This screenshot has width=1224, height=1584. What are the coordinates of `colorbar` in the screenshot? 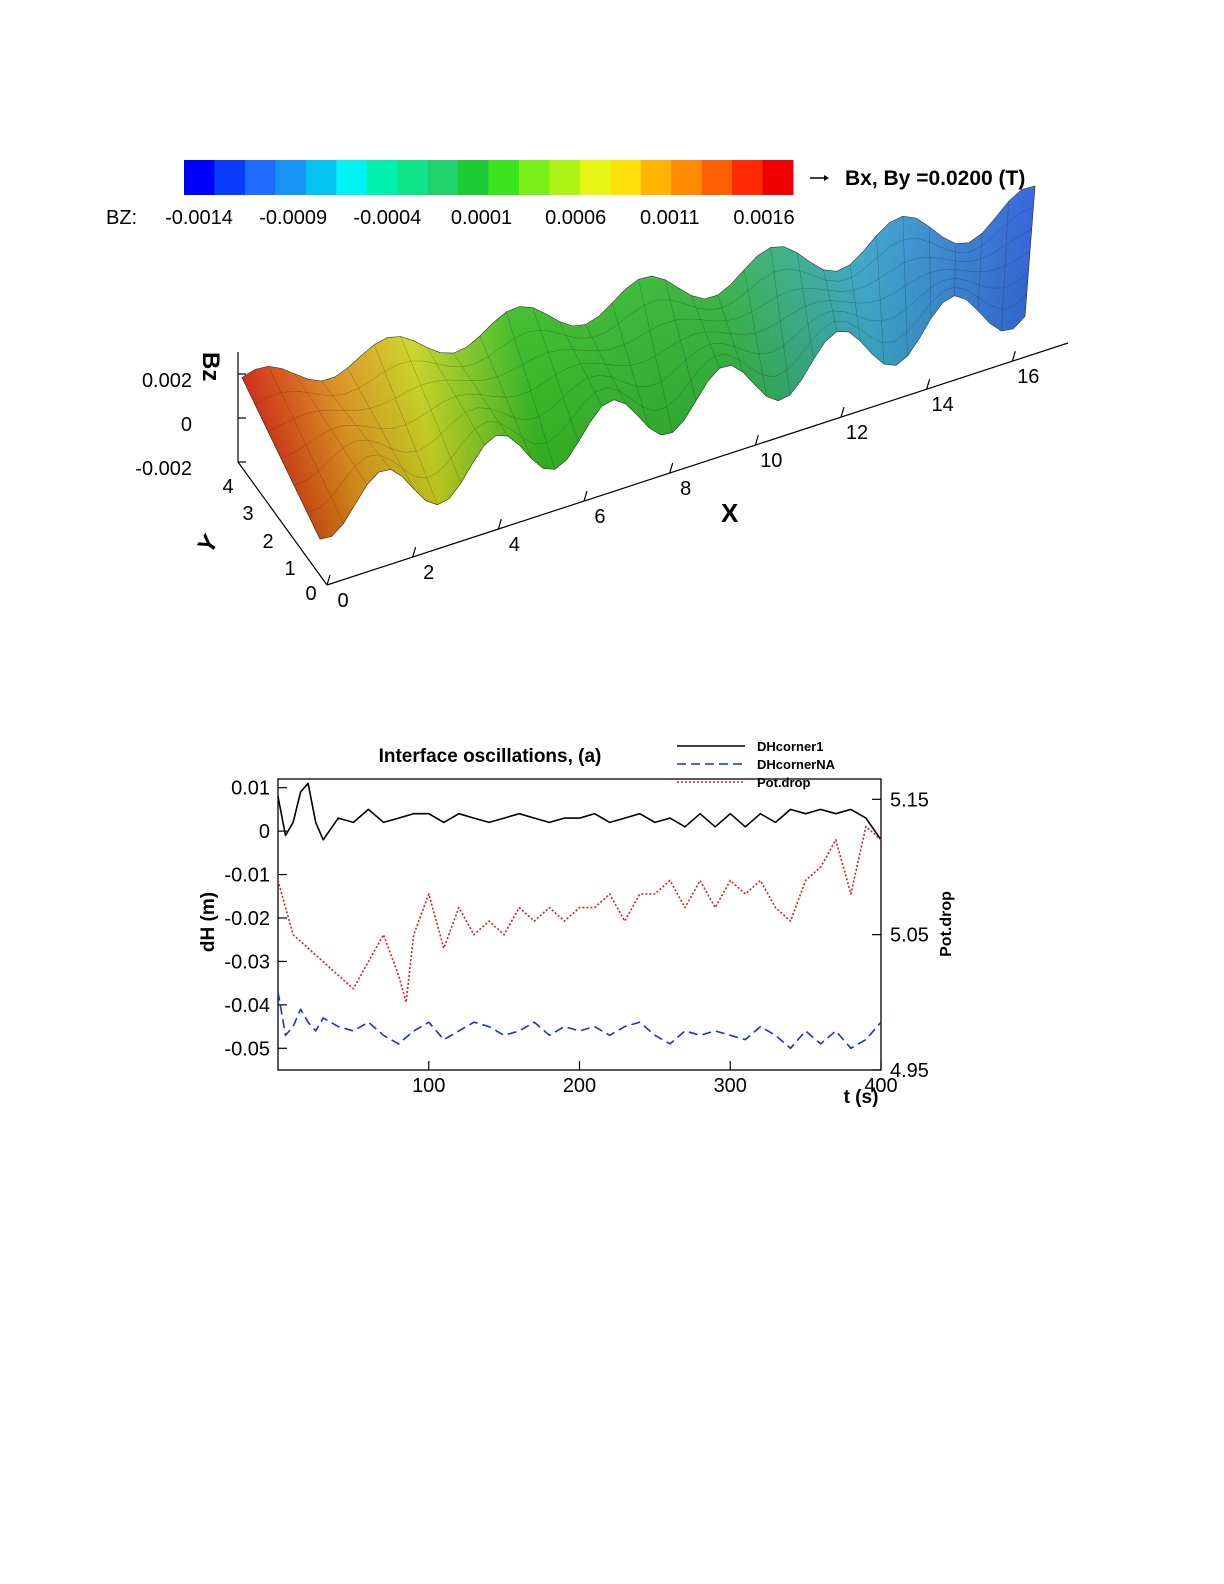 It's located at (489, 177).